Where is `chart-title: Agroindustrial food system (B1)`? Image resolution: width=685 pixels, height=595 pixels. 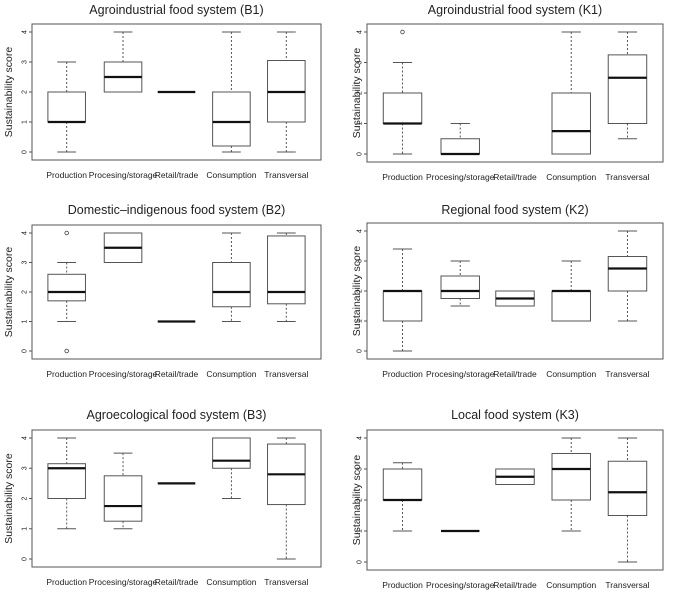
chart-title: Agroindustrial food system (B1) is located at coordinates (176, 10).